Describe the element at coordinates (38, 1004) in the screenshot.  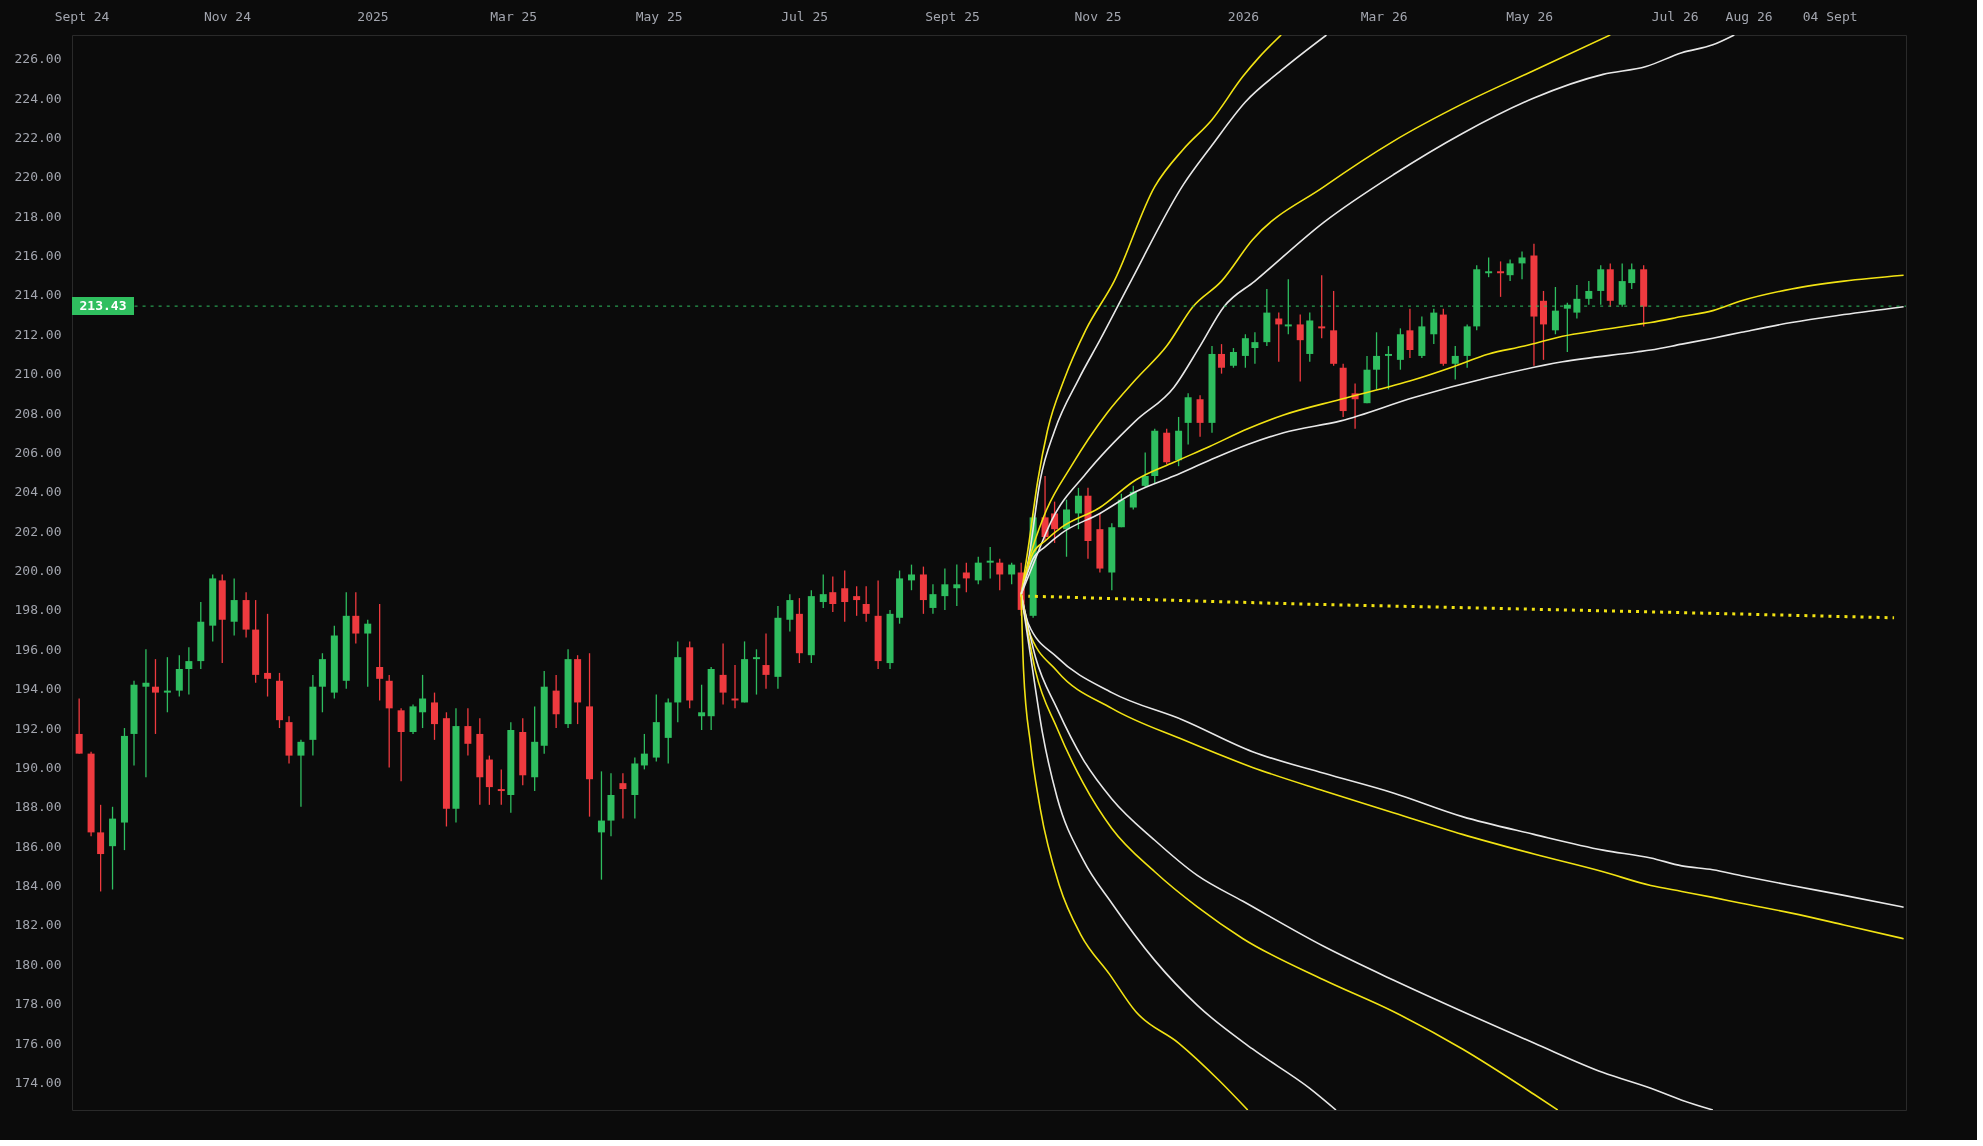
I see `y-tick-label: 178.00` at that location.